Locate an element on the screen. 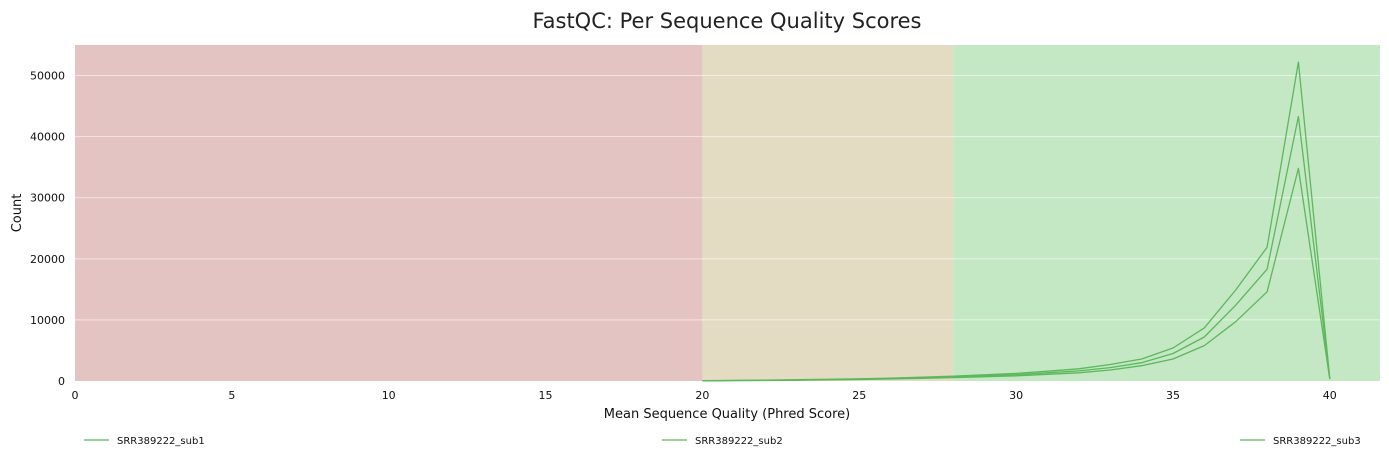 This screenshot has width=1389, height=460. x-axis-ticks: 0 5 10 15 20 25 30 35 40 is located at coordinates (704, 395).